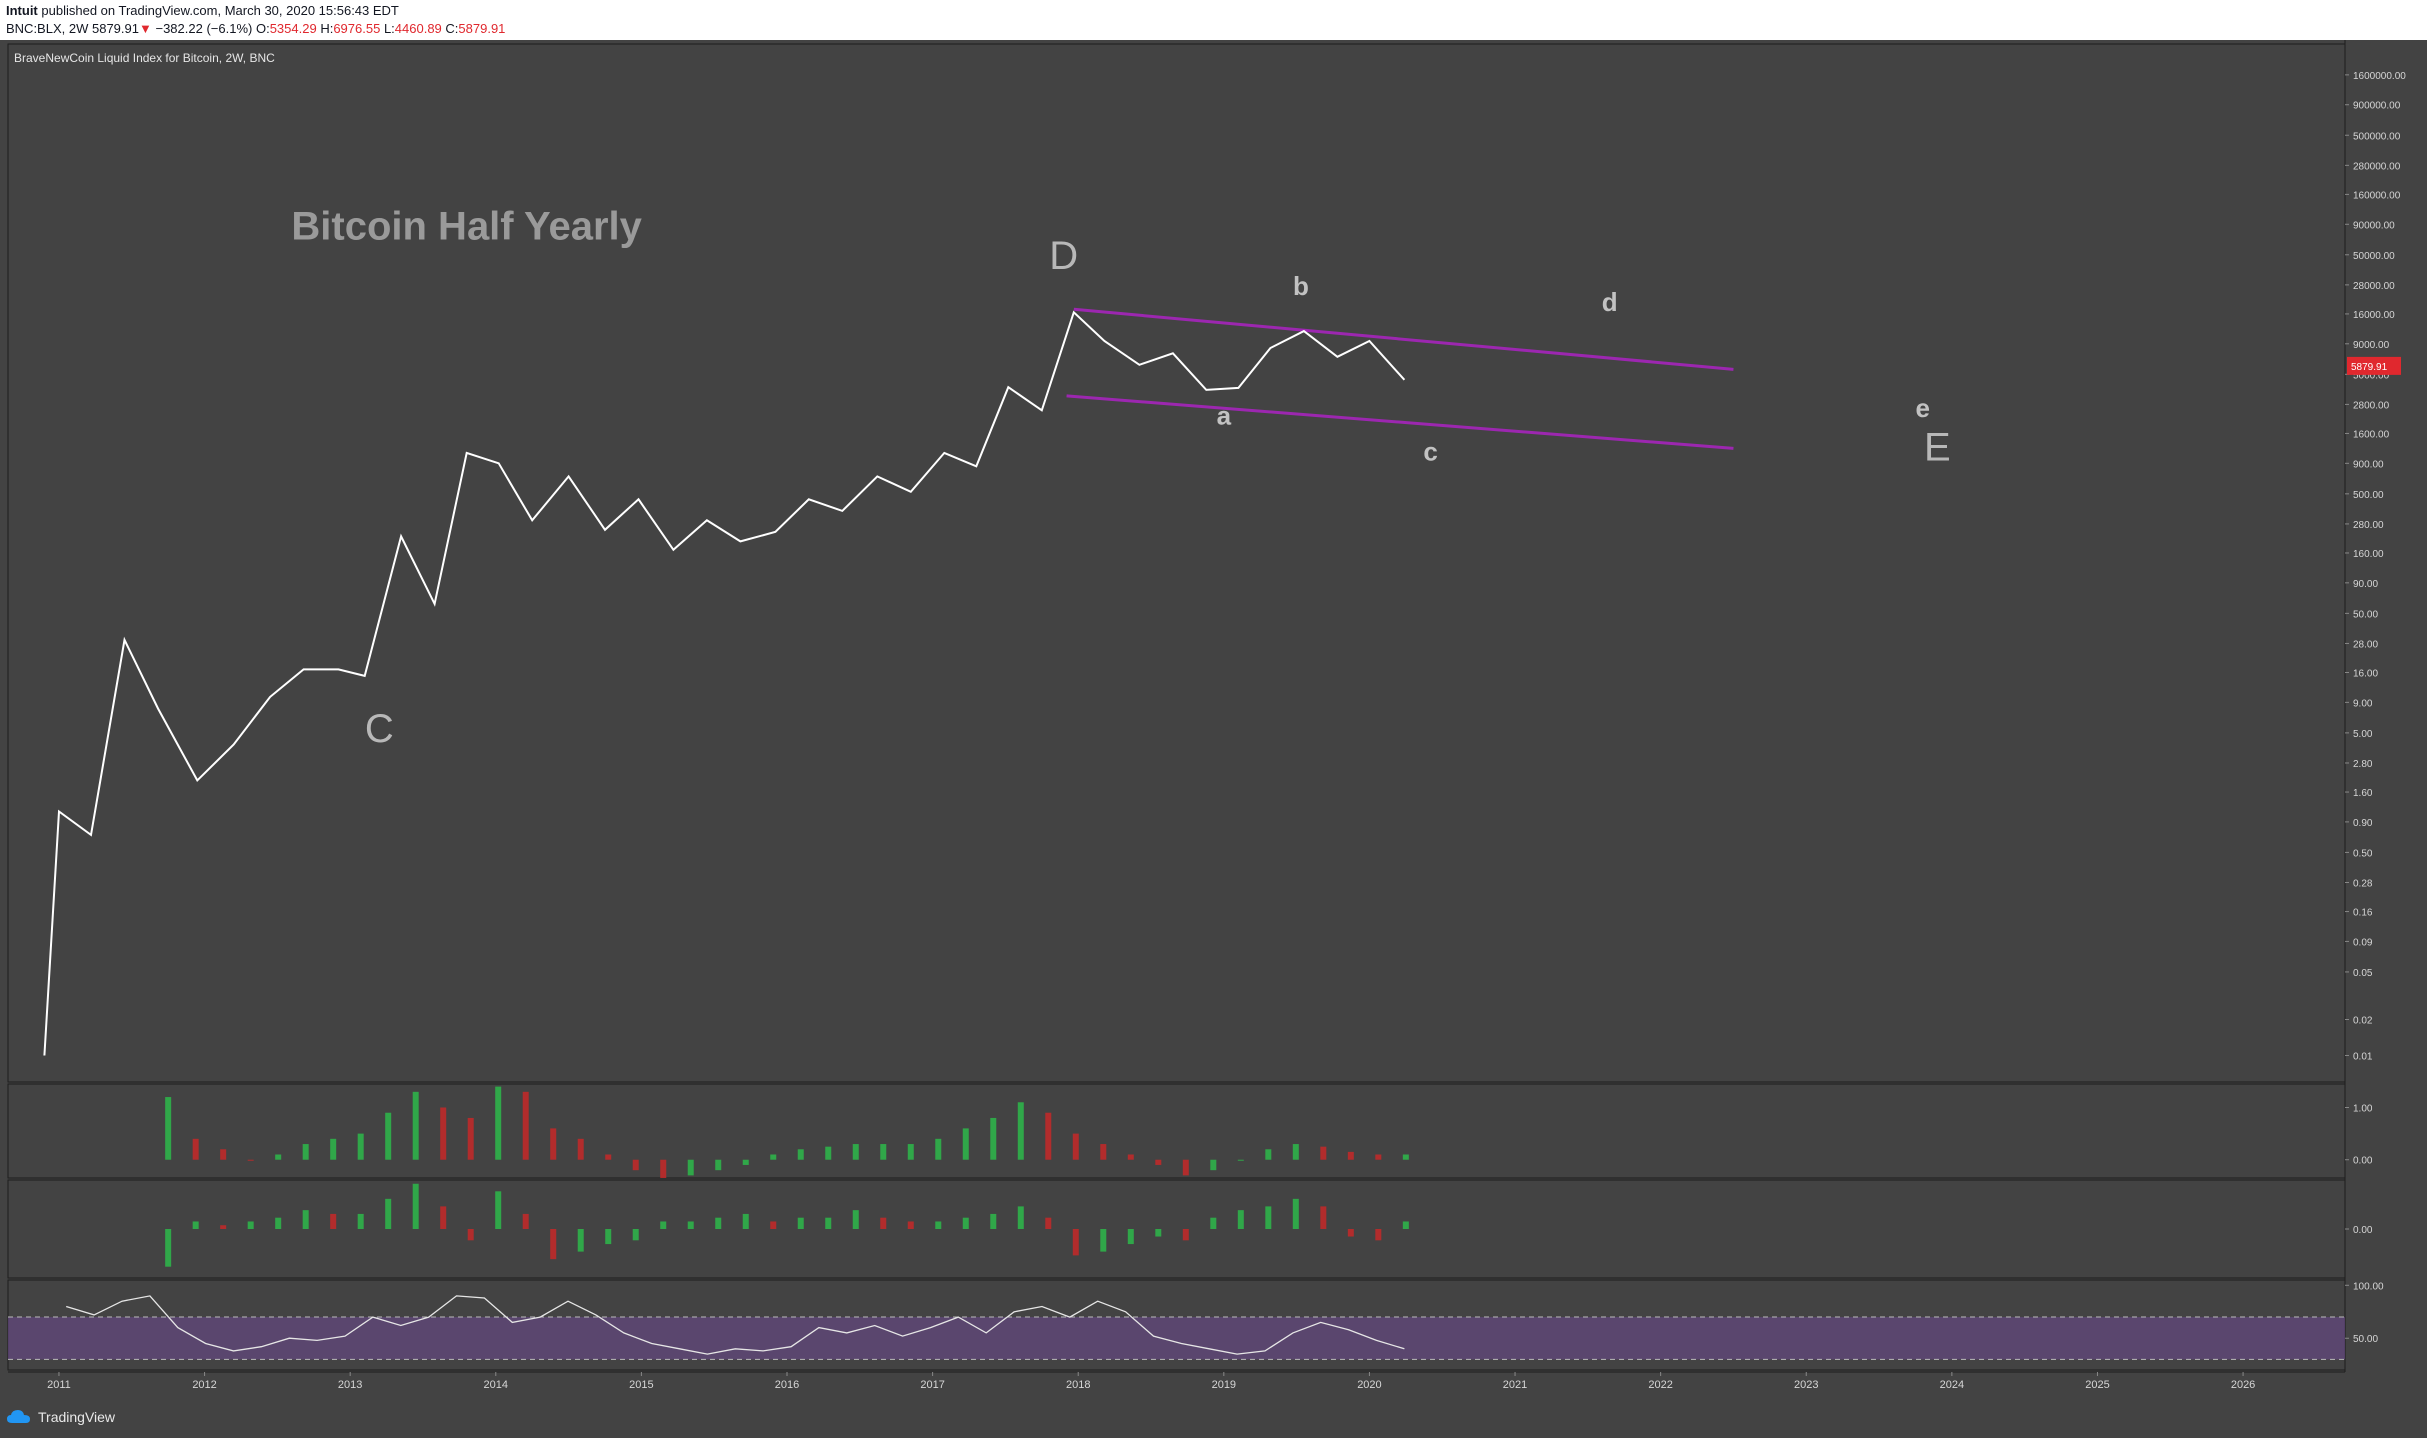  I want to click on tradingview-logo: TradingView, so click(60, 1417).